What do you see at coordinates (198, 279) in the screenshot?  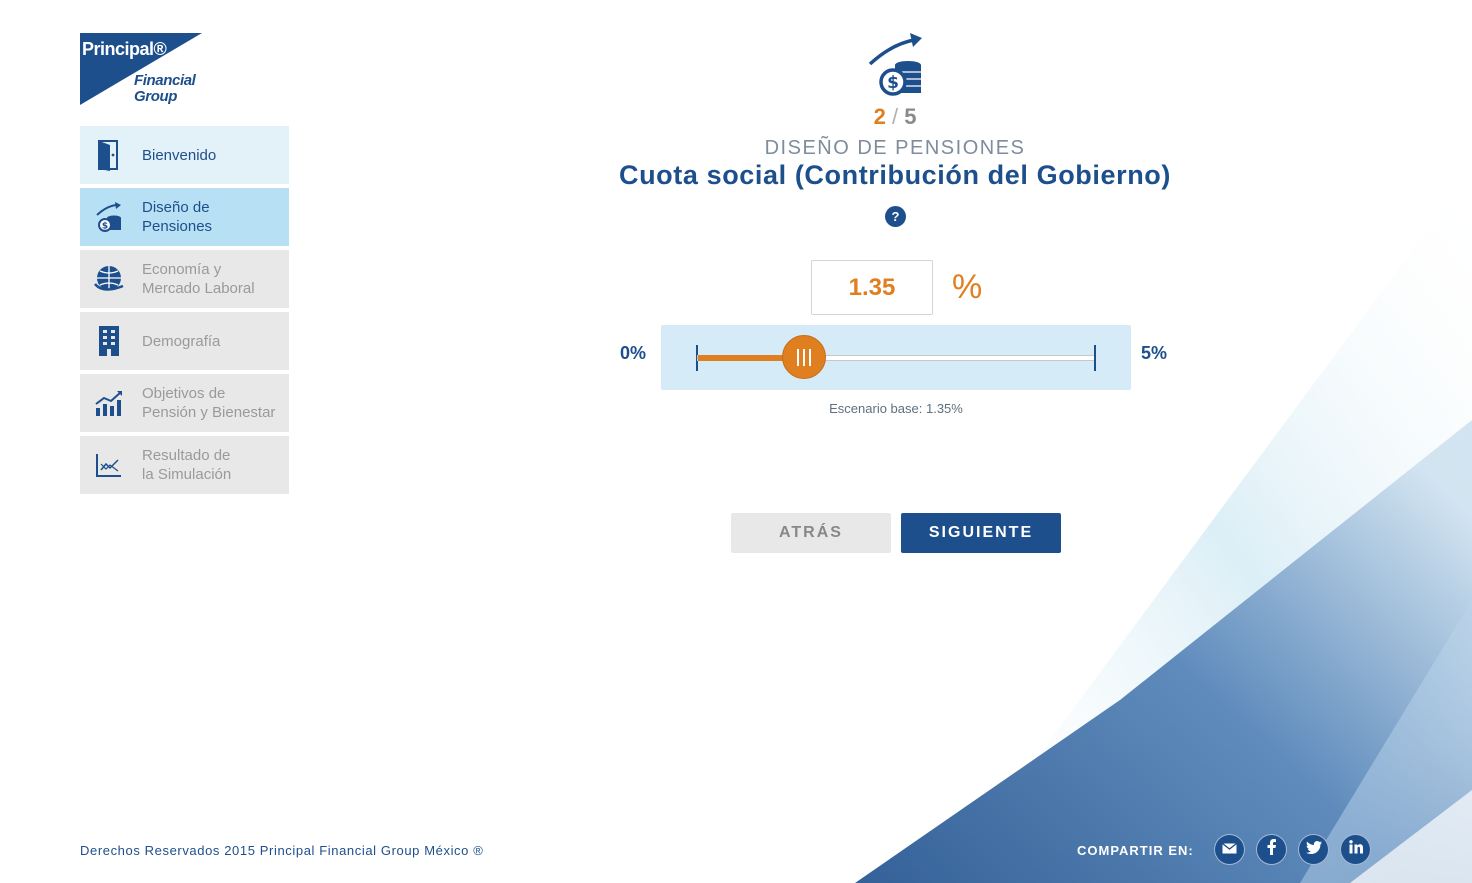 I see `sidebar-item-label: Economía y Mercado Laboral` at bounding box center [198, 279].